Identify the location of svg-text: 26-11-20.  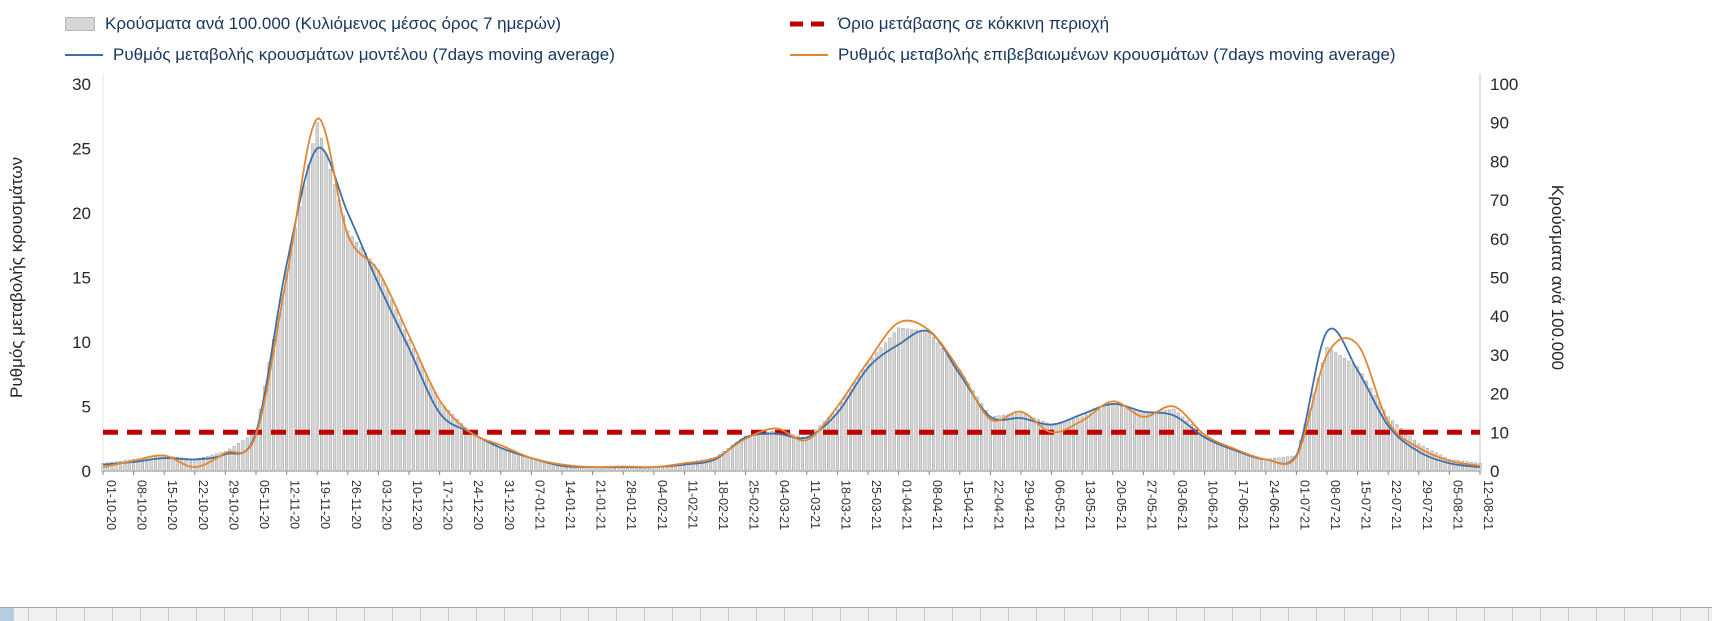
(356, 504).